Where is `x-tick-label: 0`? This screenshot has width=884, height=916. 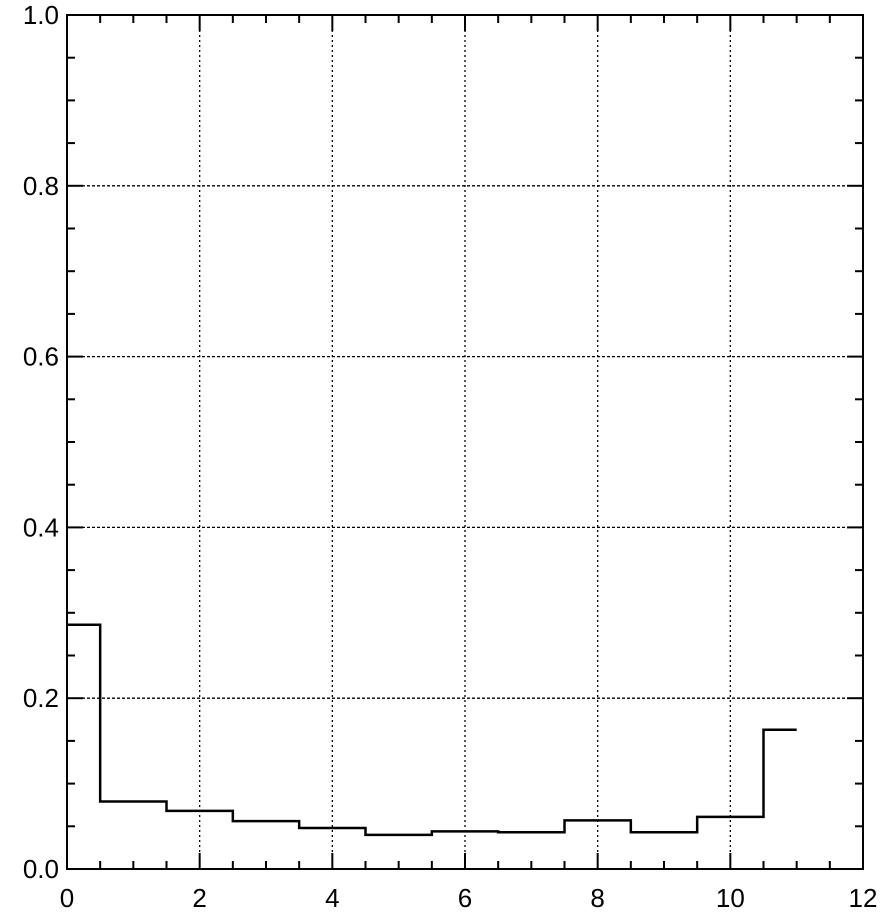
x-tick-label: 0 is located at coordinates (67, 898).